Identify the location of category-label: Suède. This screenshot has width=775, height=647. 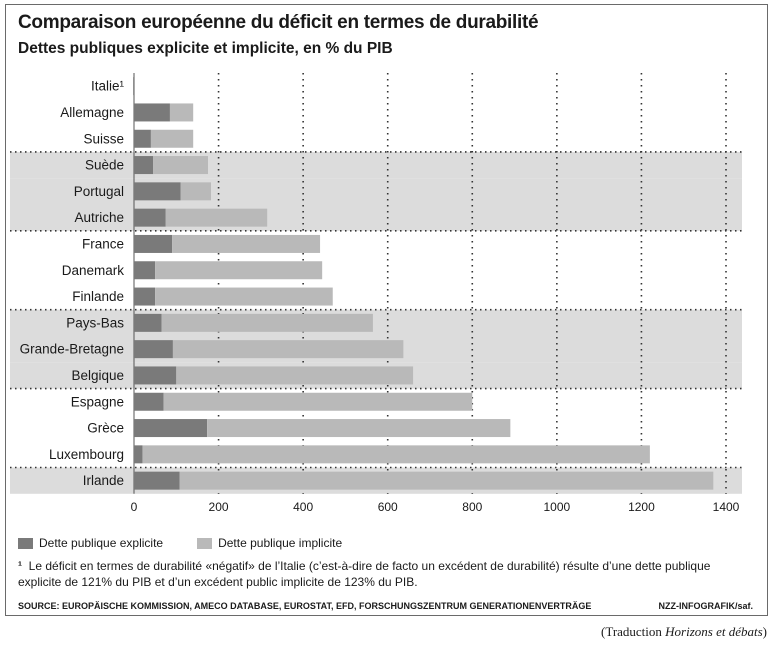
(104, 165).